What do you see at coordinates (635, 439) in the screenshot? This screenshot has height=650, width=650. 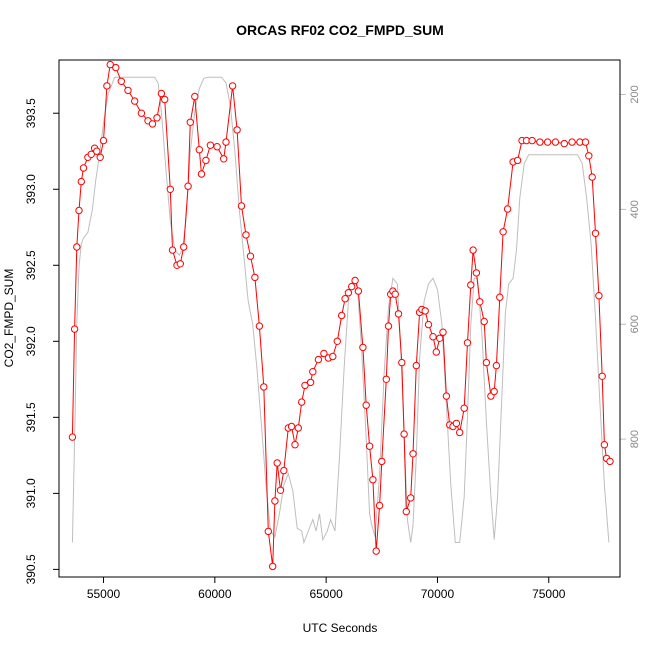 I see `right-y-tick-label: 800` at bounding box center [635, 439].